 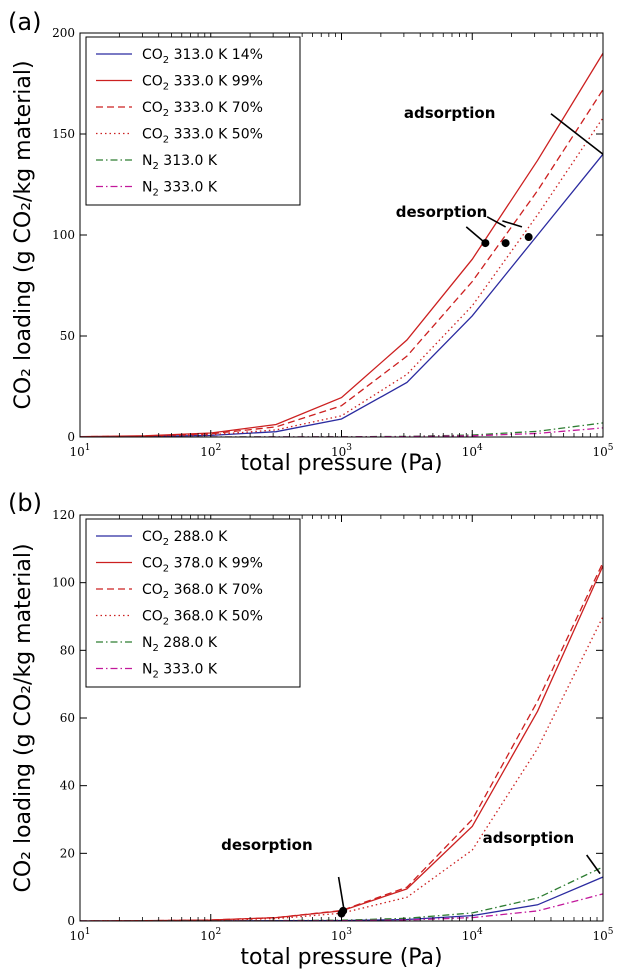 I want to click on y-tick-label-2: 40, so click(x=67, y=786).